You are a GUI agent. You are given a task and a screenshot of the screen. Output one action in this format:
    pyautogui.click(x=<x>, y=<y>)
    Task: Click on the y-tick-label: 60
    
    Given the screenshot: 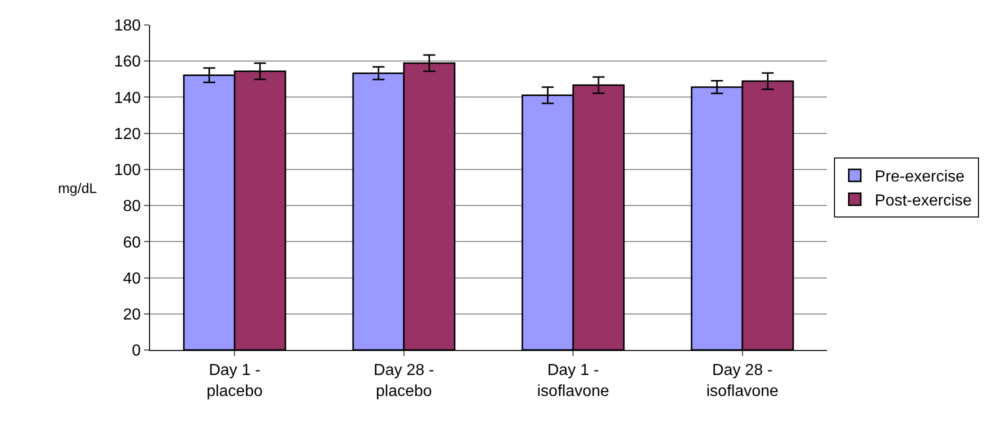 What is the action you would take?
    pyautogui.click(x=132, y=243)
    